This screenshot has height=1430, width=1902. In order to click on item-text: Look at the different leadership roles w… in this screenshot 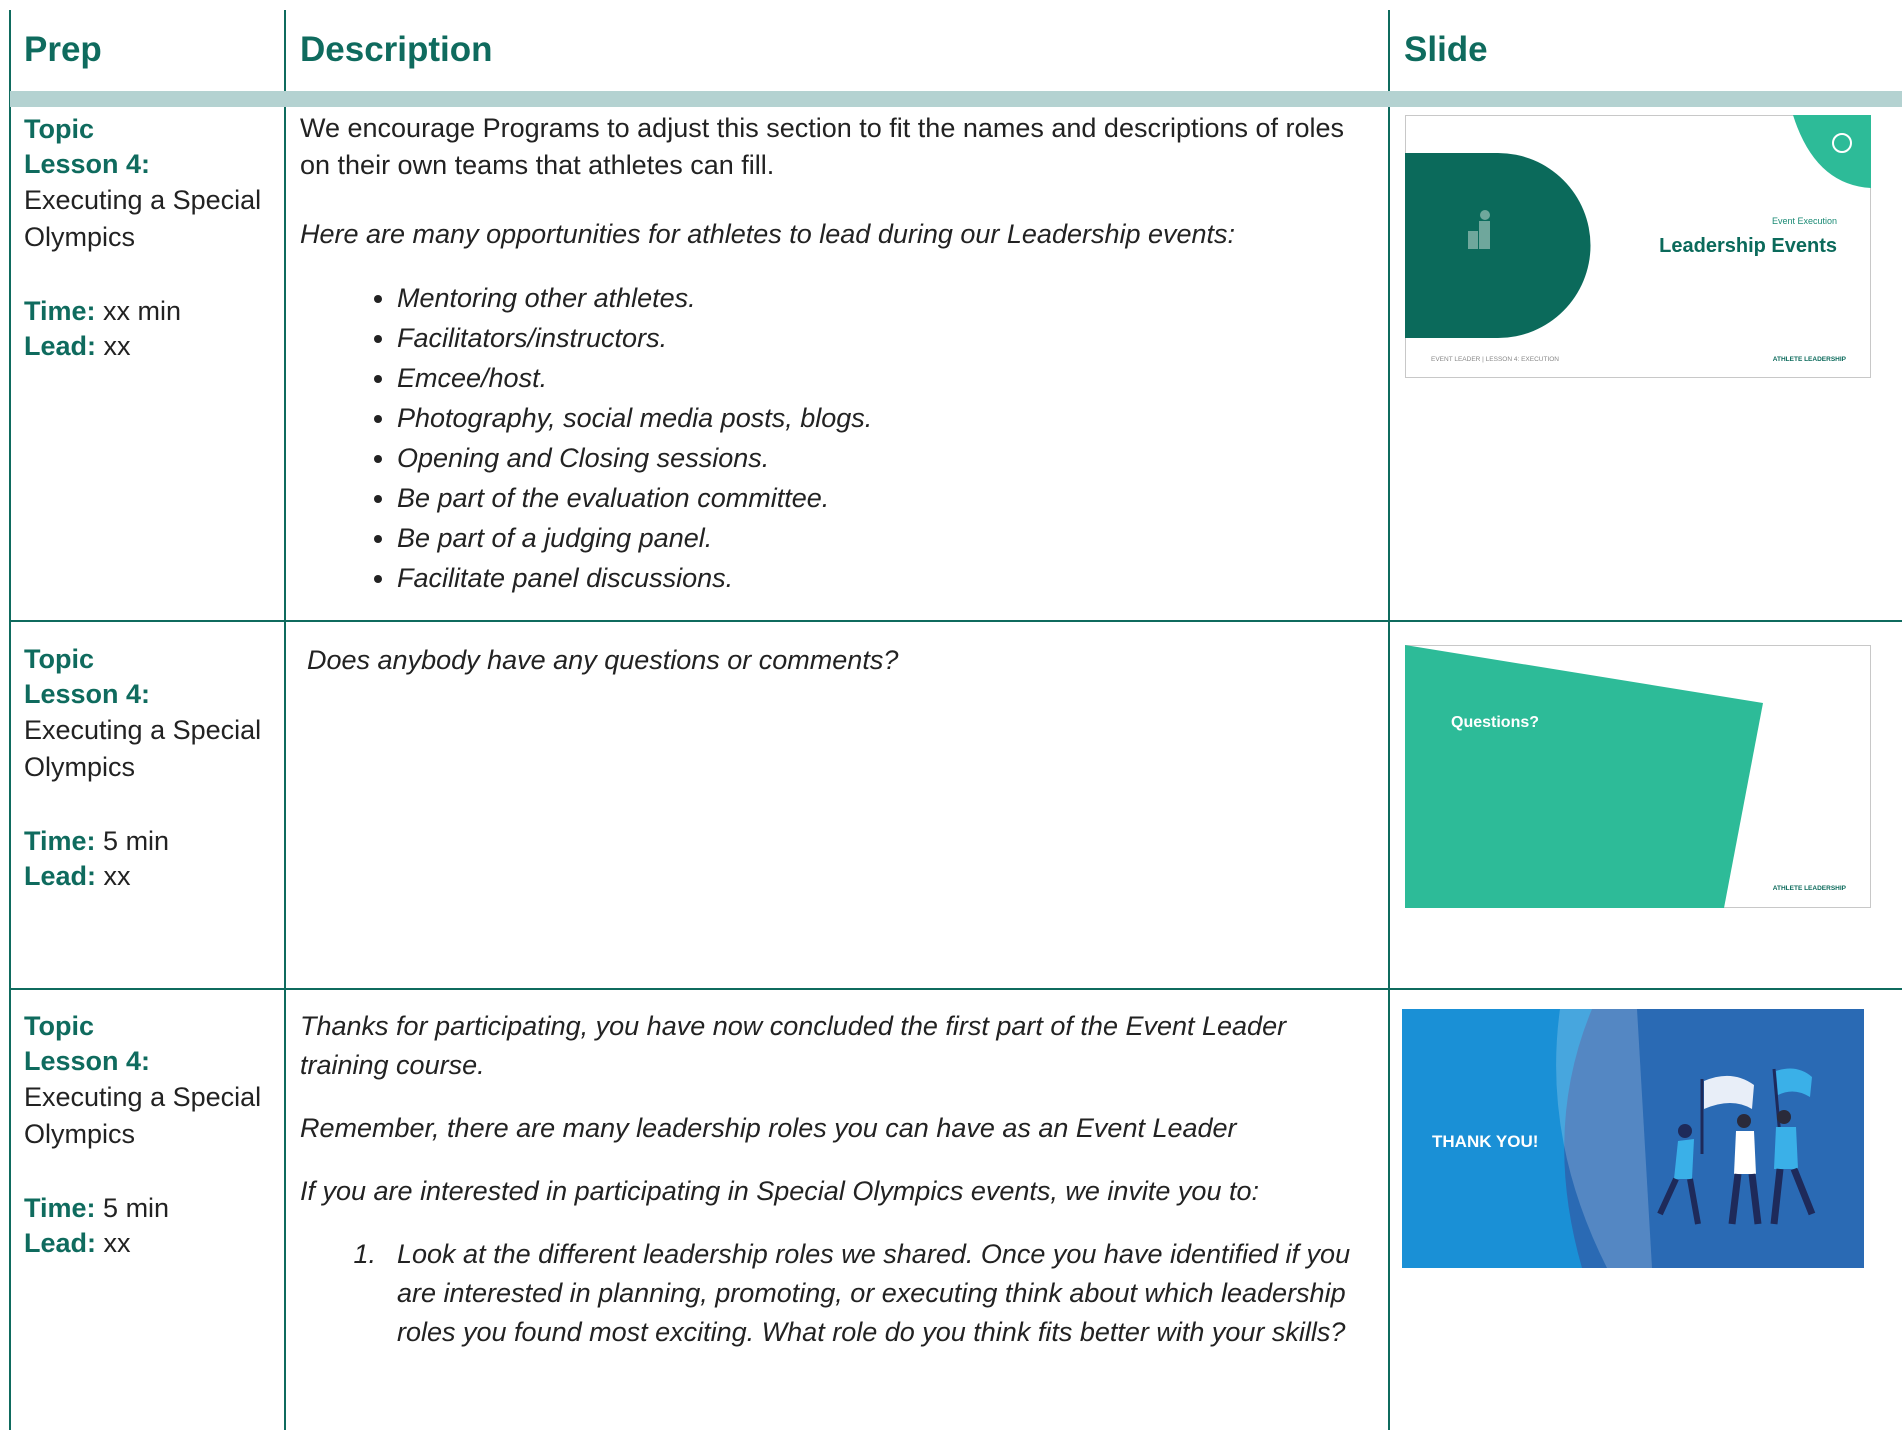, I will do `click(874, 1293)`.